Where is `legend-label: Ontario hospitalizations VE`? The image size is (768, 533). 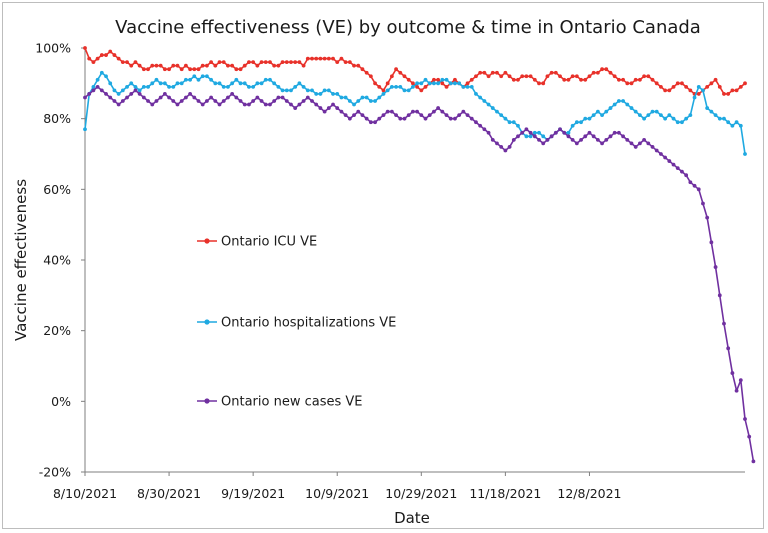 legend-label: Ontario hospitalizations VE is located at coordinates (308, 323).